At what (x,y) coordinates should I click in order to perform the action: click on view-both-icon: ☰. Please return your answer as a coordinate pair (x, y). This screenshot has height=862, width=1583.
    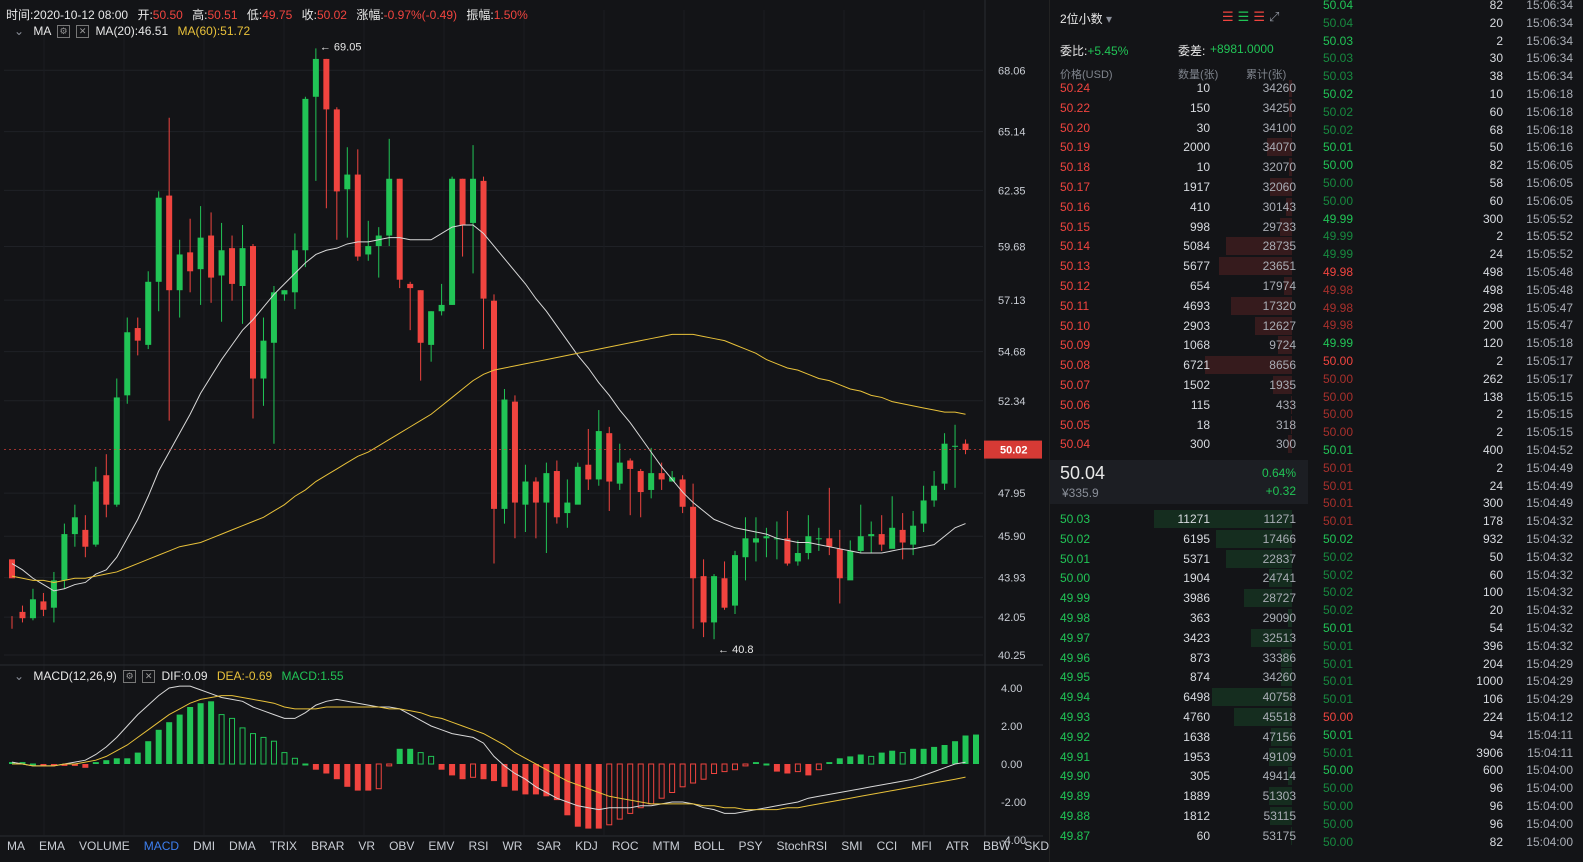
    Looking at the image, I should click on (1230, 16).